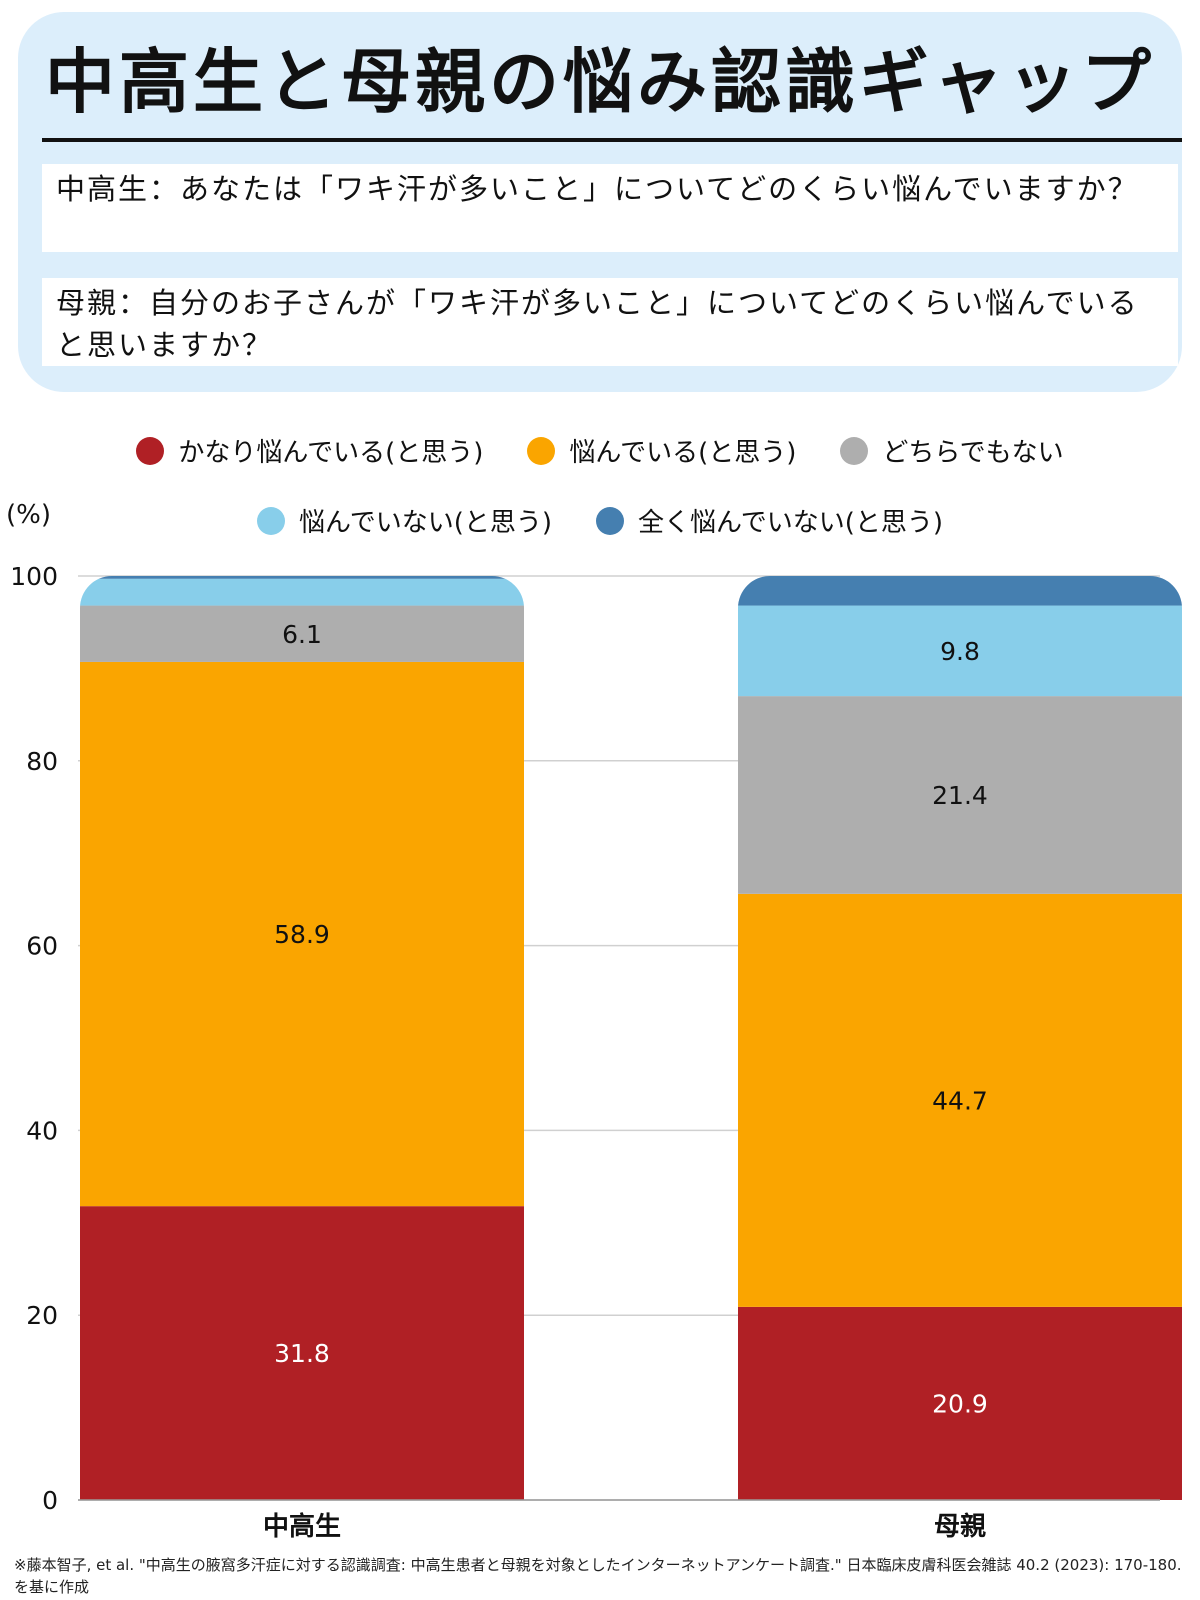 The width and height of the screenshot is (1200, 1600). I want to click on data-label: 21.4, so click(960, 795).